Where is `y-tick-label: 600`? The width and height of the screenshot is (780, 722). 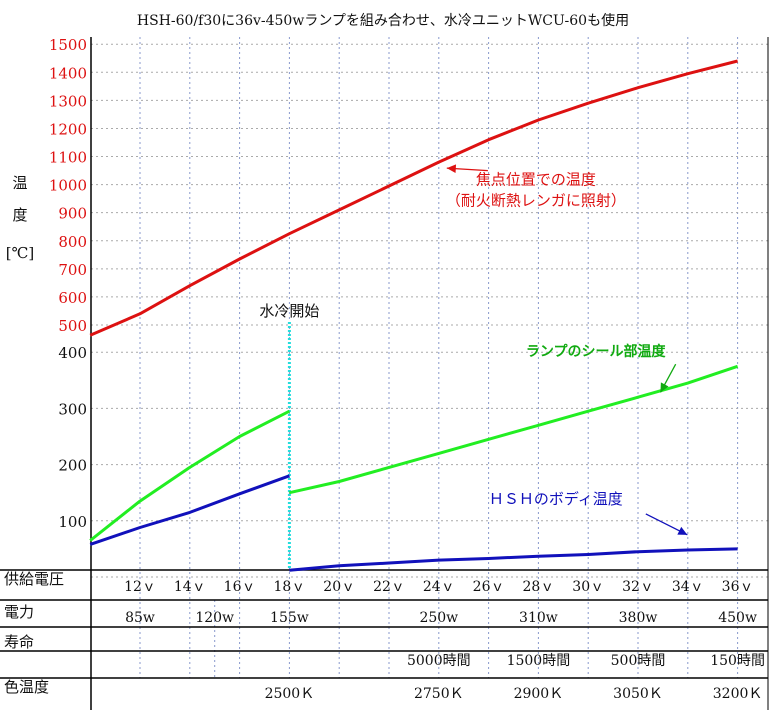
y-tick-label: 600 is located at coordinates (72, 298).